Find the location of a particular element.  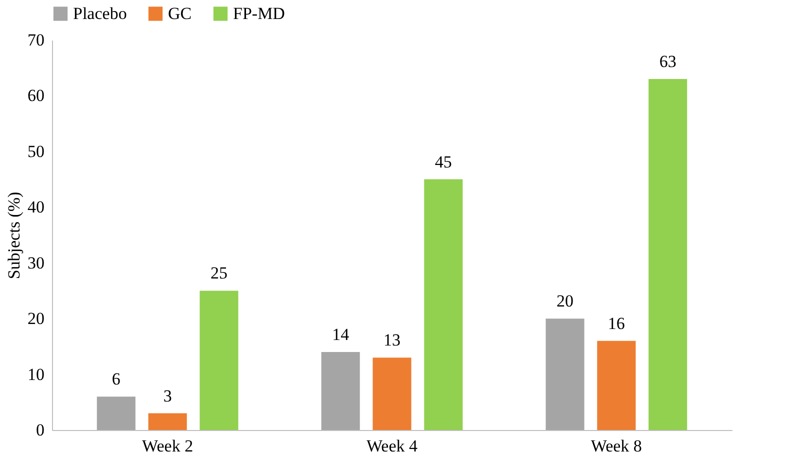

data-label: 20 is located at coordinates (565, 301).